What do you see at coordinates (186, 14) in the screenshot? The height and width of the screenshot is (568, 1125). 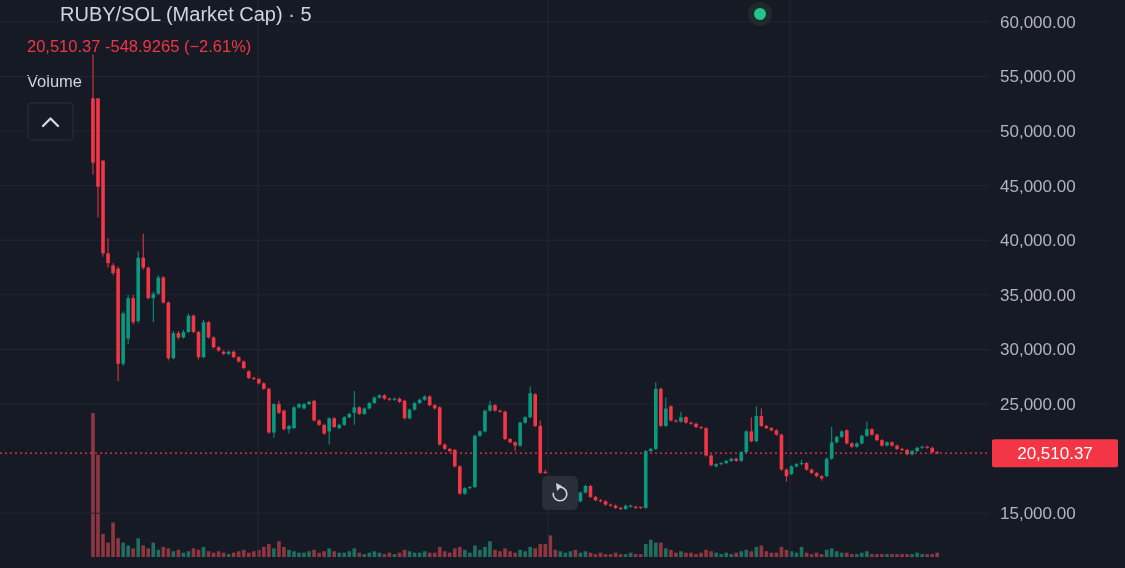 I see `chart-title: RUBY/SOL (Market Cap) · 5` at bounding box center [186, 14].